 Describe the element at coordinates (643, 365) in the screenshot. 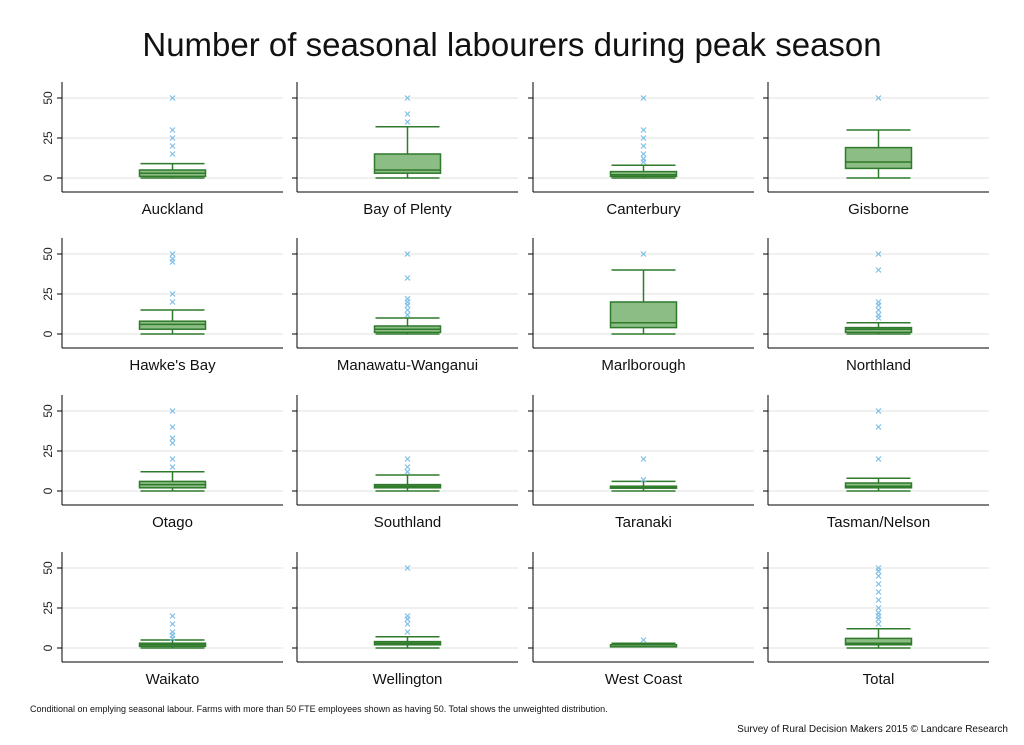

I see `panel-label: Marlborough` at that location.